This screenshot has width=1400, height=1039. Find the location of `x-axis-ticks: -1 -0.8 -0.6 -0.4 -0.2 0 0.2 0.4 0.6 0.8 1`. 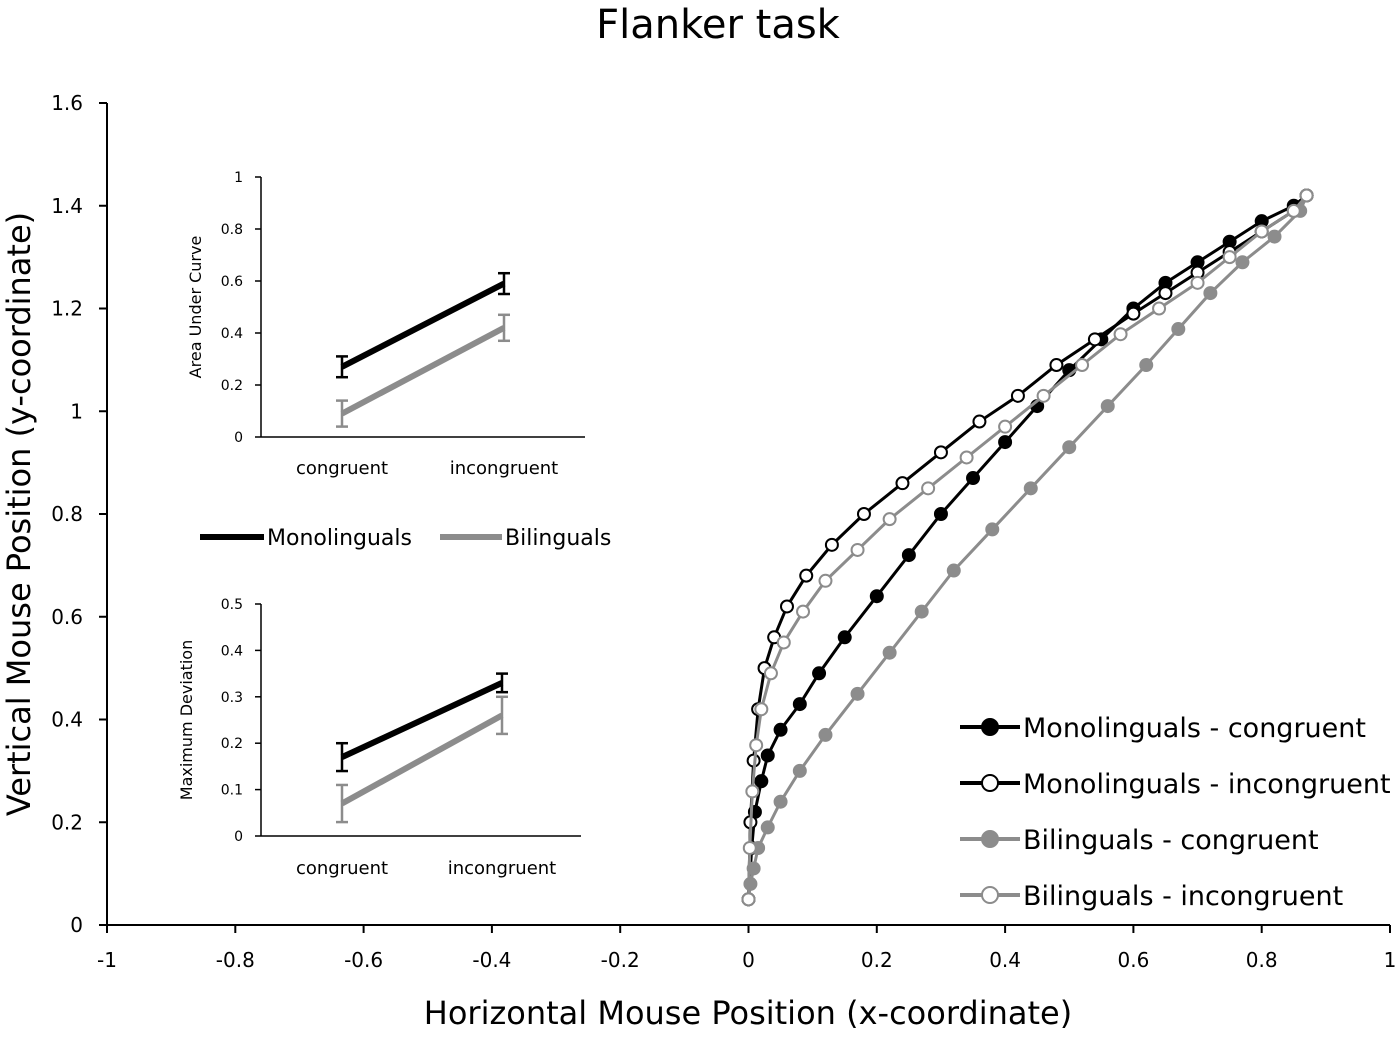

x-axis-ticks: -1 -0.8 -0.6 -0.4 -0.2 0 0.2 0.4 0.6 0.8 1 is located at coordinates (746, 948).